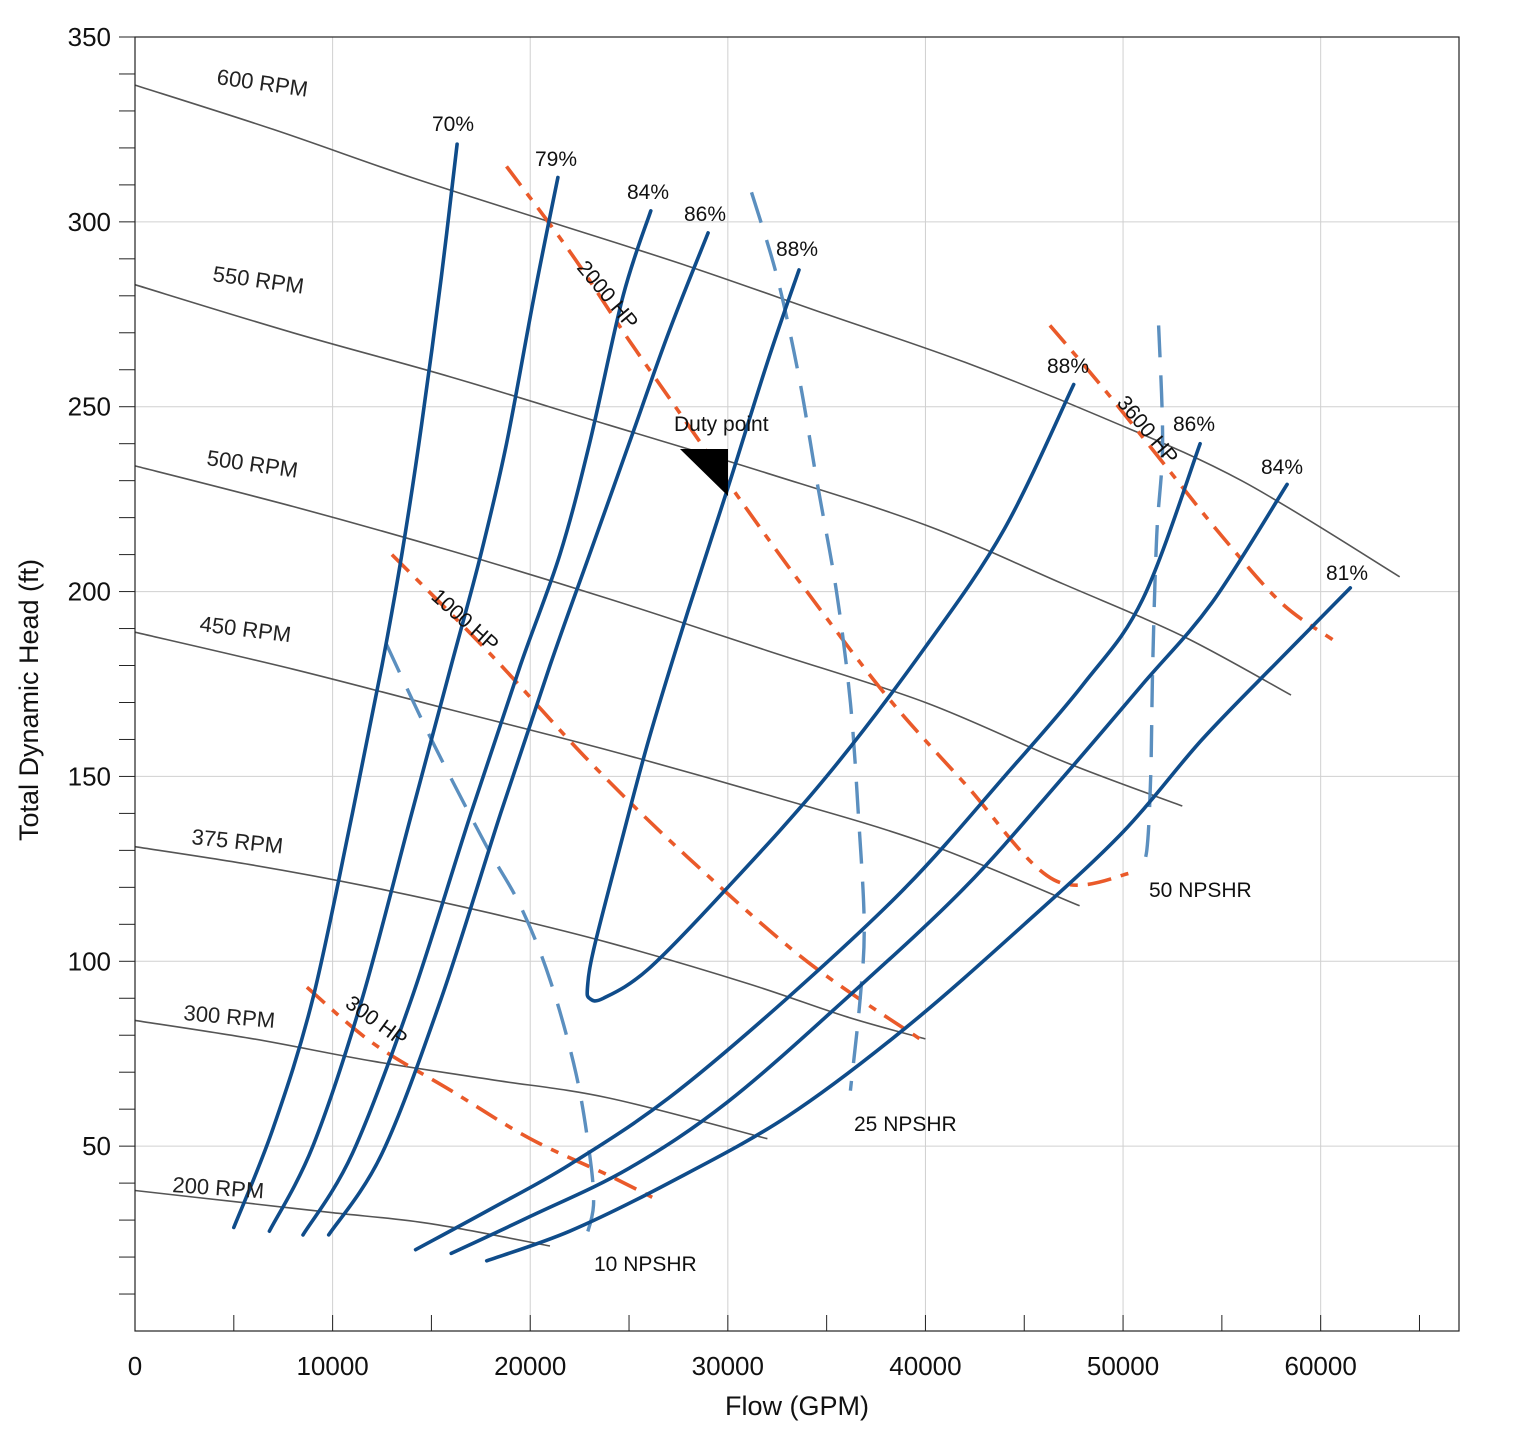 Image resolution: width=1526 pixels, height=1445 pixels. What do you see at coordinates (1068, 366) in the screenshot?
I see `efficiency-label-88-right: 88%` at bounding box center [1068, 366].